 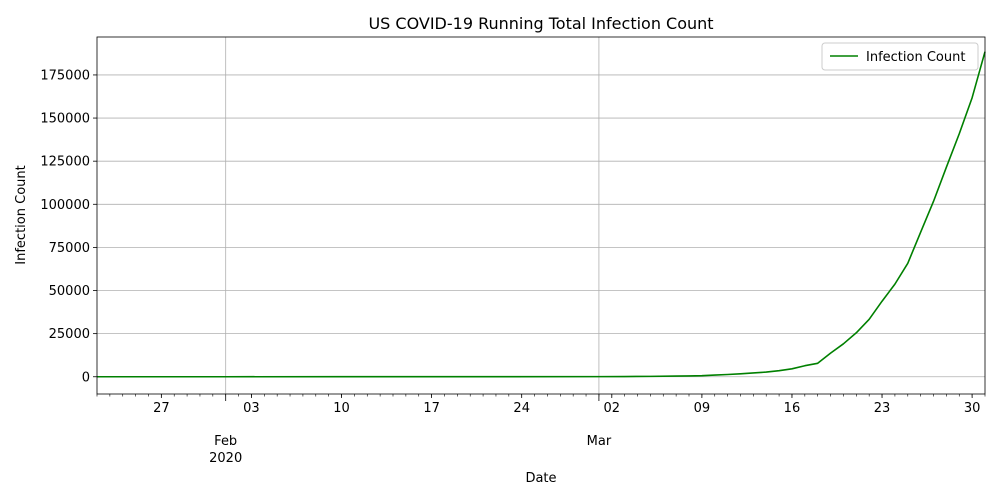 I want to click on x-axis-title: Date, so click(x=540, y=478).